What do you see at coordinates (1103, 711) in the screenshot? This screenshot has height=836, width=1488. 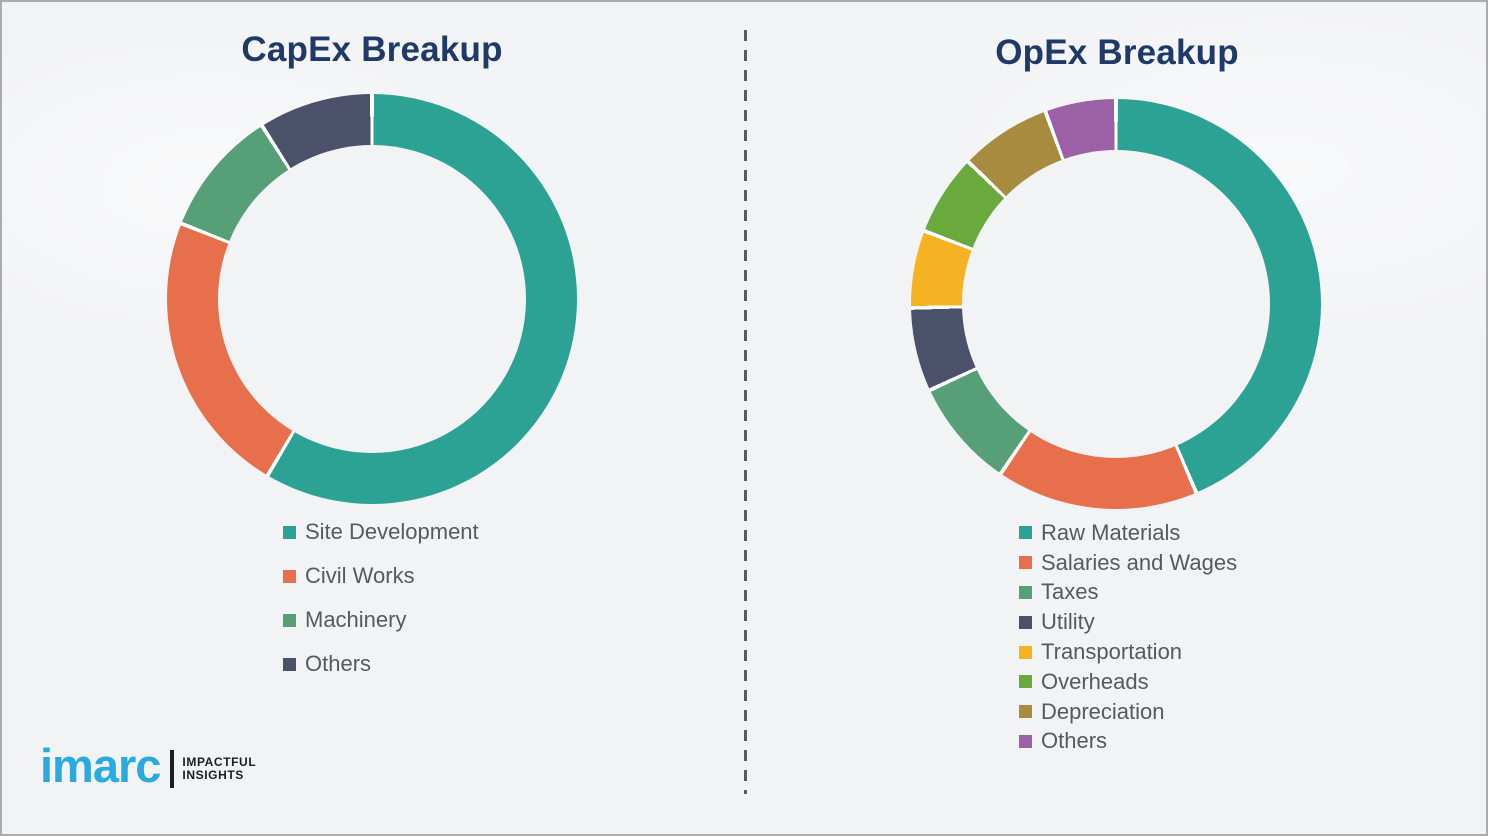 I see `legend-label: Depreciation` at bounding box center [1103, 711].